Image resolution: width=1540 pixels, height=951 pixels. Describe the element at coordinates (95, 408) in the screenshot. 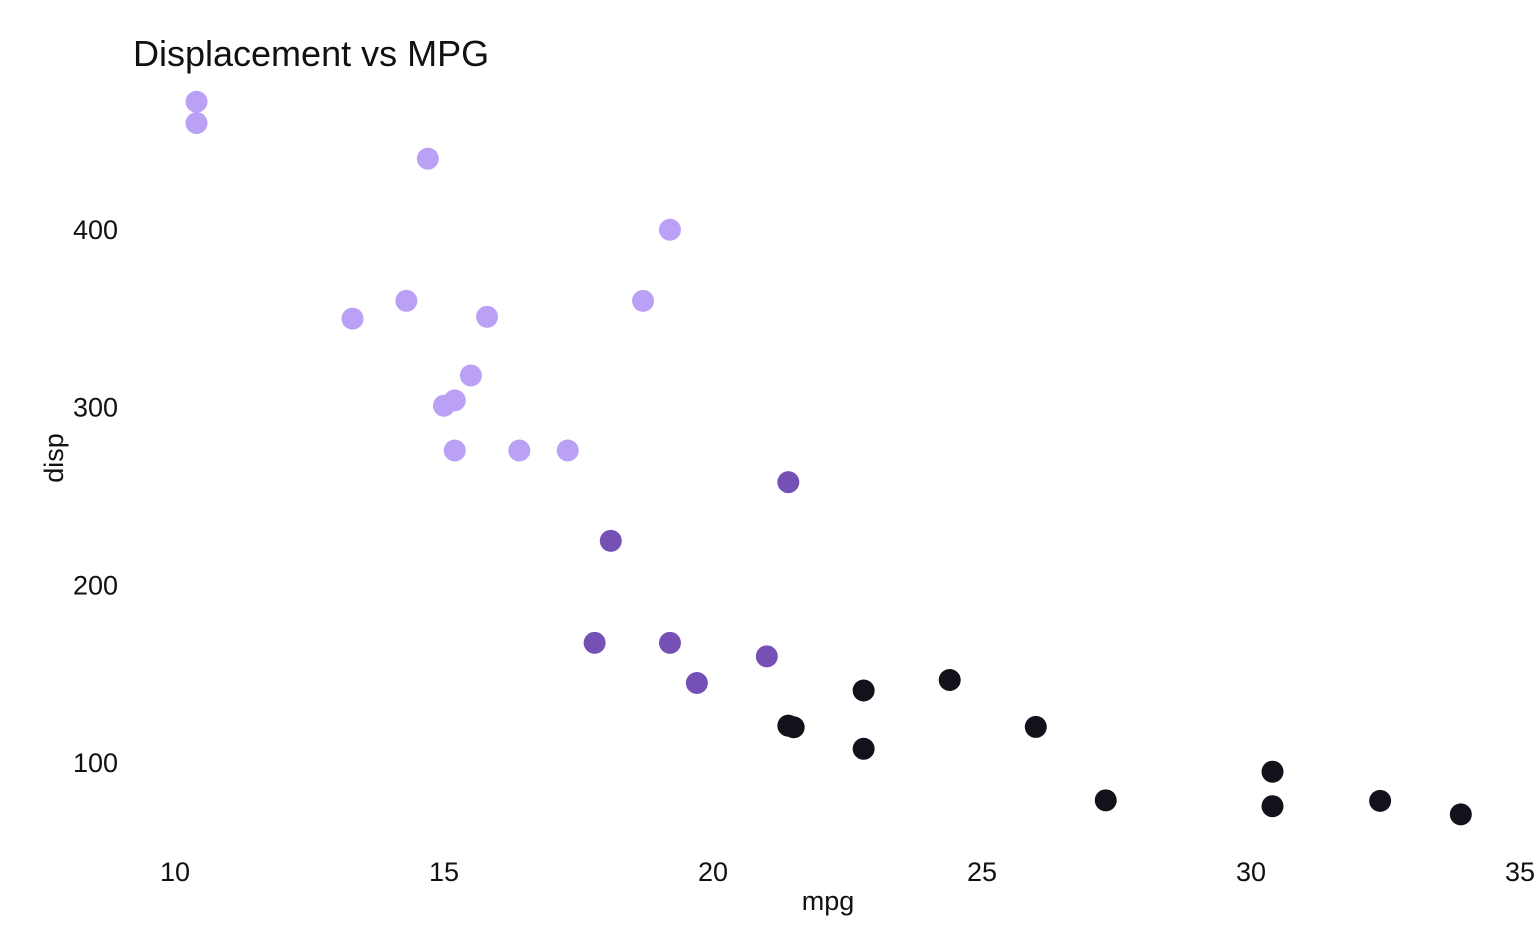

I see `y-tick-label: 300` at that location.